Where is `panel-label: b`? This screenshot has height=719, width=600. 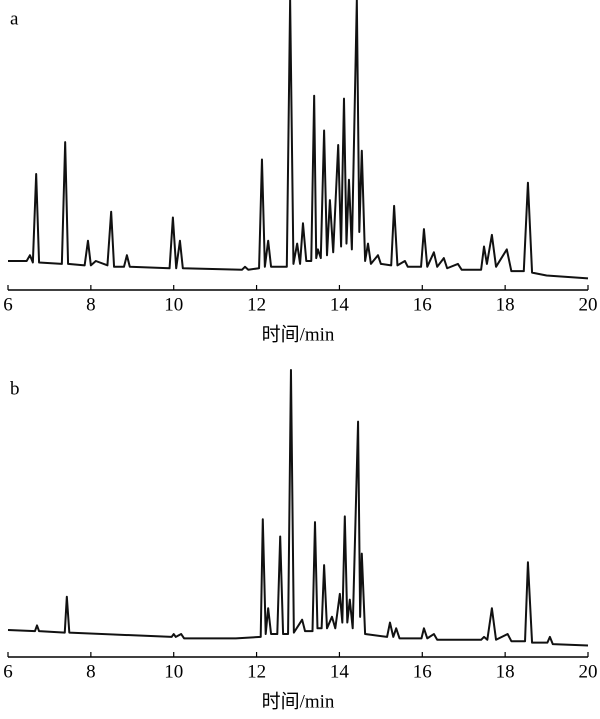
panel-label: b is located at coordinates (15, 388).